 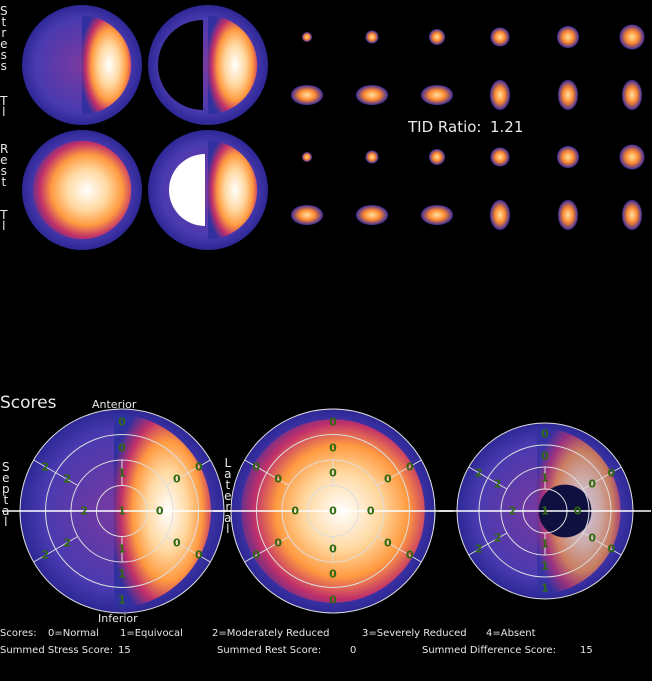 I want to click on legend-item: 0=Normal, so click(x=73, y=633).